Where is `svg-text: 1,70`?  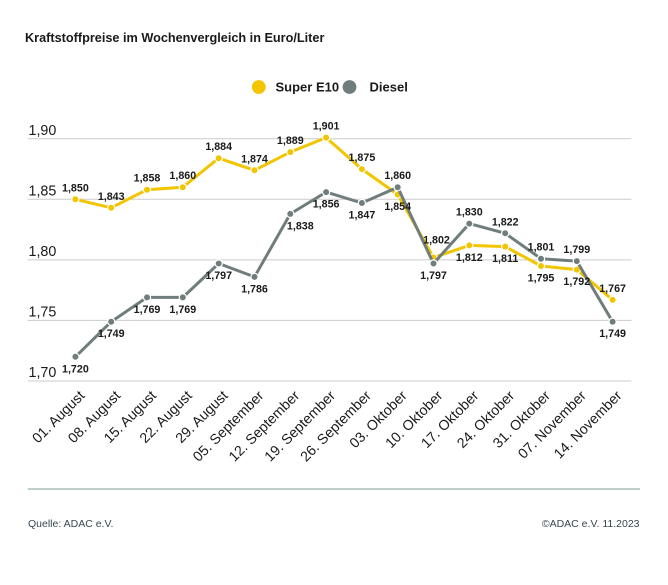
svg-text: 1,70 is located at coordinates (43, 373).